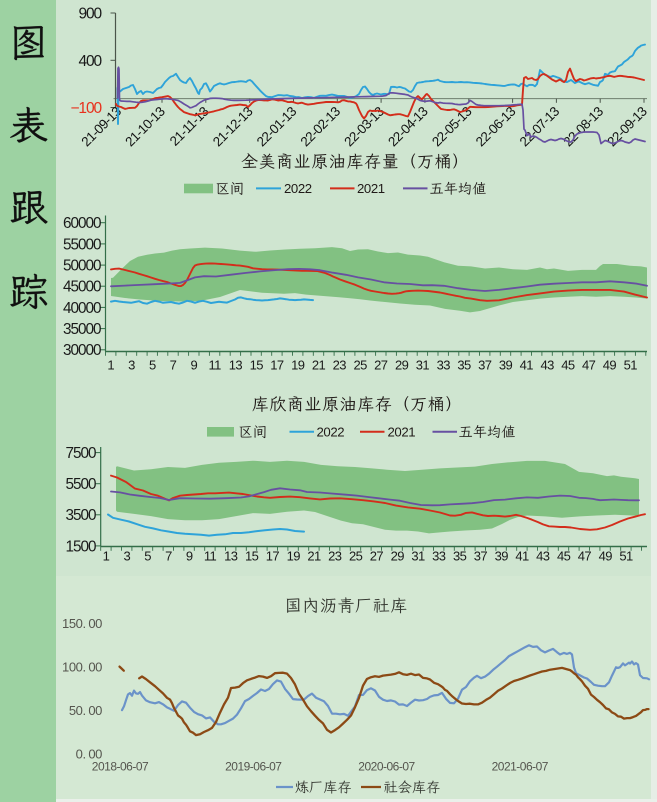 This screenshot has width=657, height=802. What do you see at coordinates (253, 766) in the screenshot?
I see `svg-text: 2019-06-07` at bounding box center [253, 766].